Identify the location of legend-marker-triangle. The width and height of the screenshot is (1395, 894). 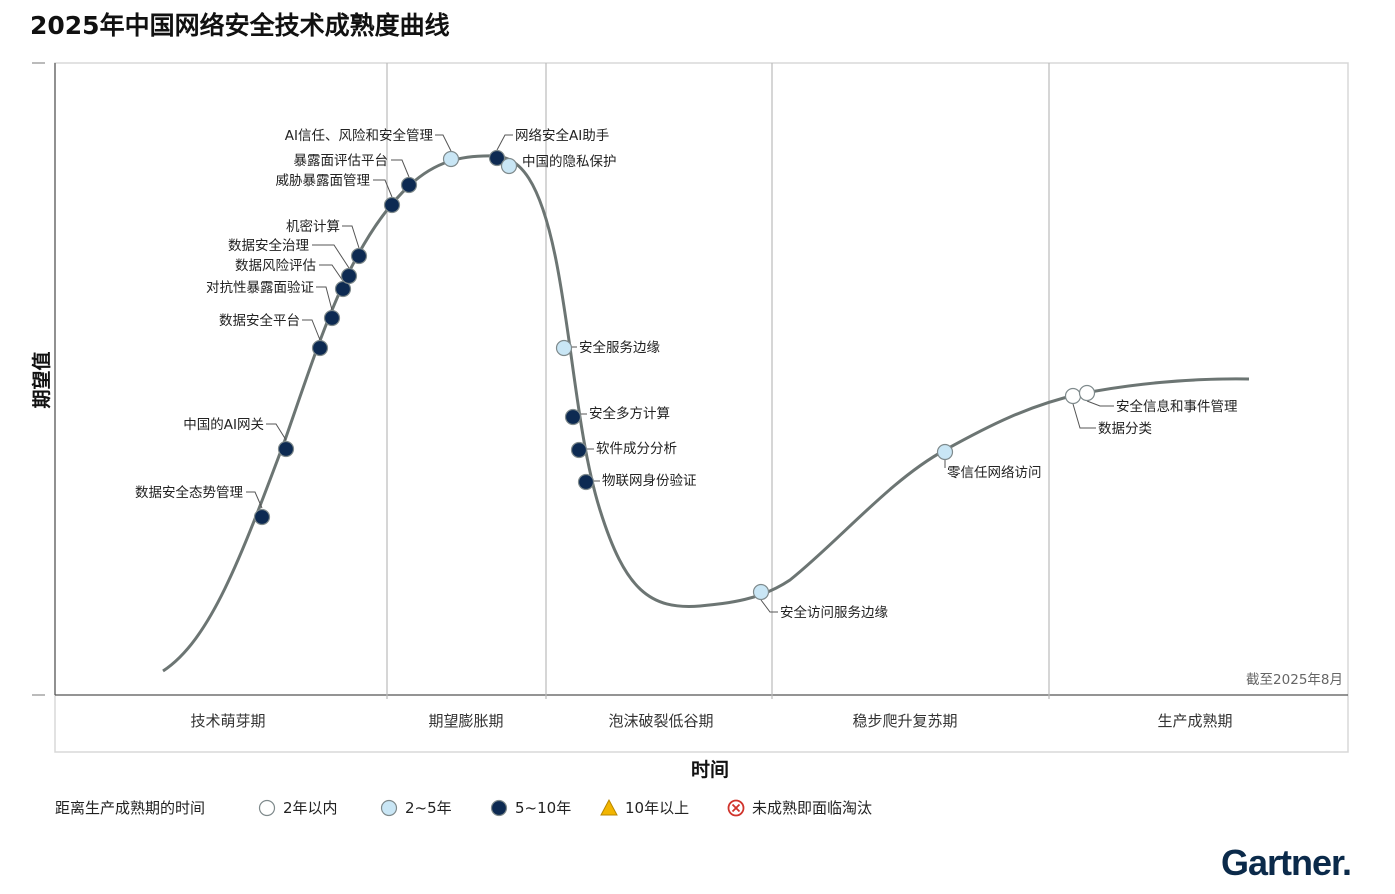
(609, 807).